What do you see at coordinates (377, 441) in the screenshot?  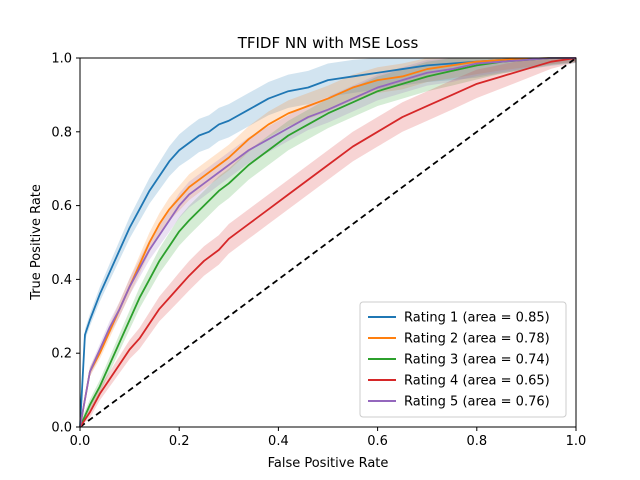 I see `x-tick-label: 0.6` at bounding box center [377, 441].